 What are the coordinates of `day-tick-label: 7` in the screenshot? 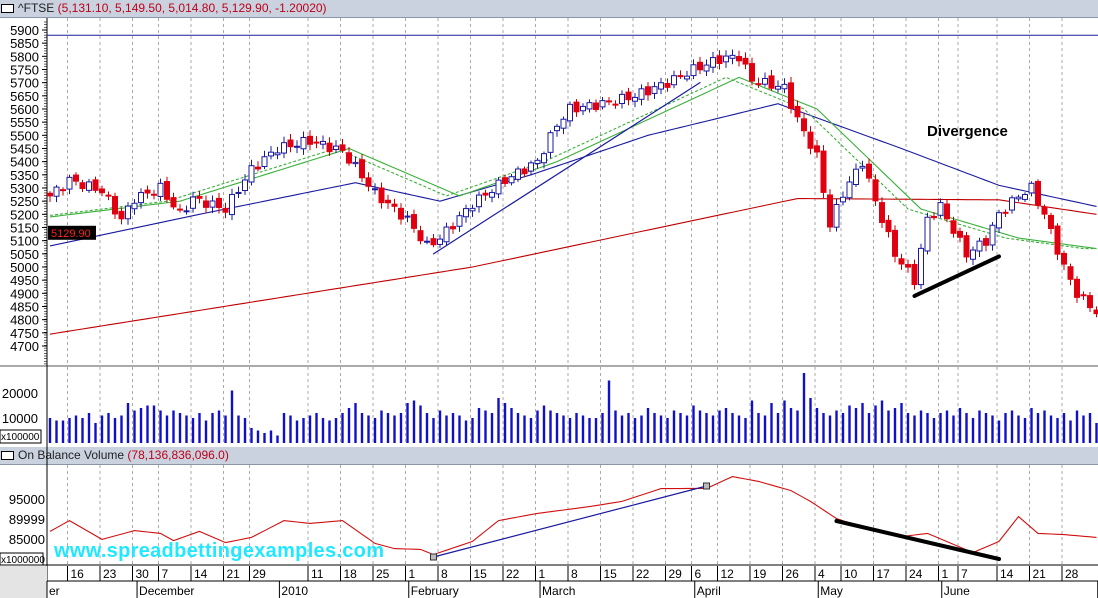 It's located at (964, 574).